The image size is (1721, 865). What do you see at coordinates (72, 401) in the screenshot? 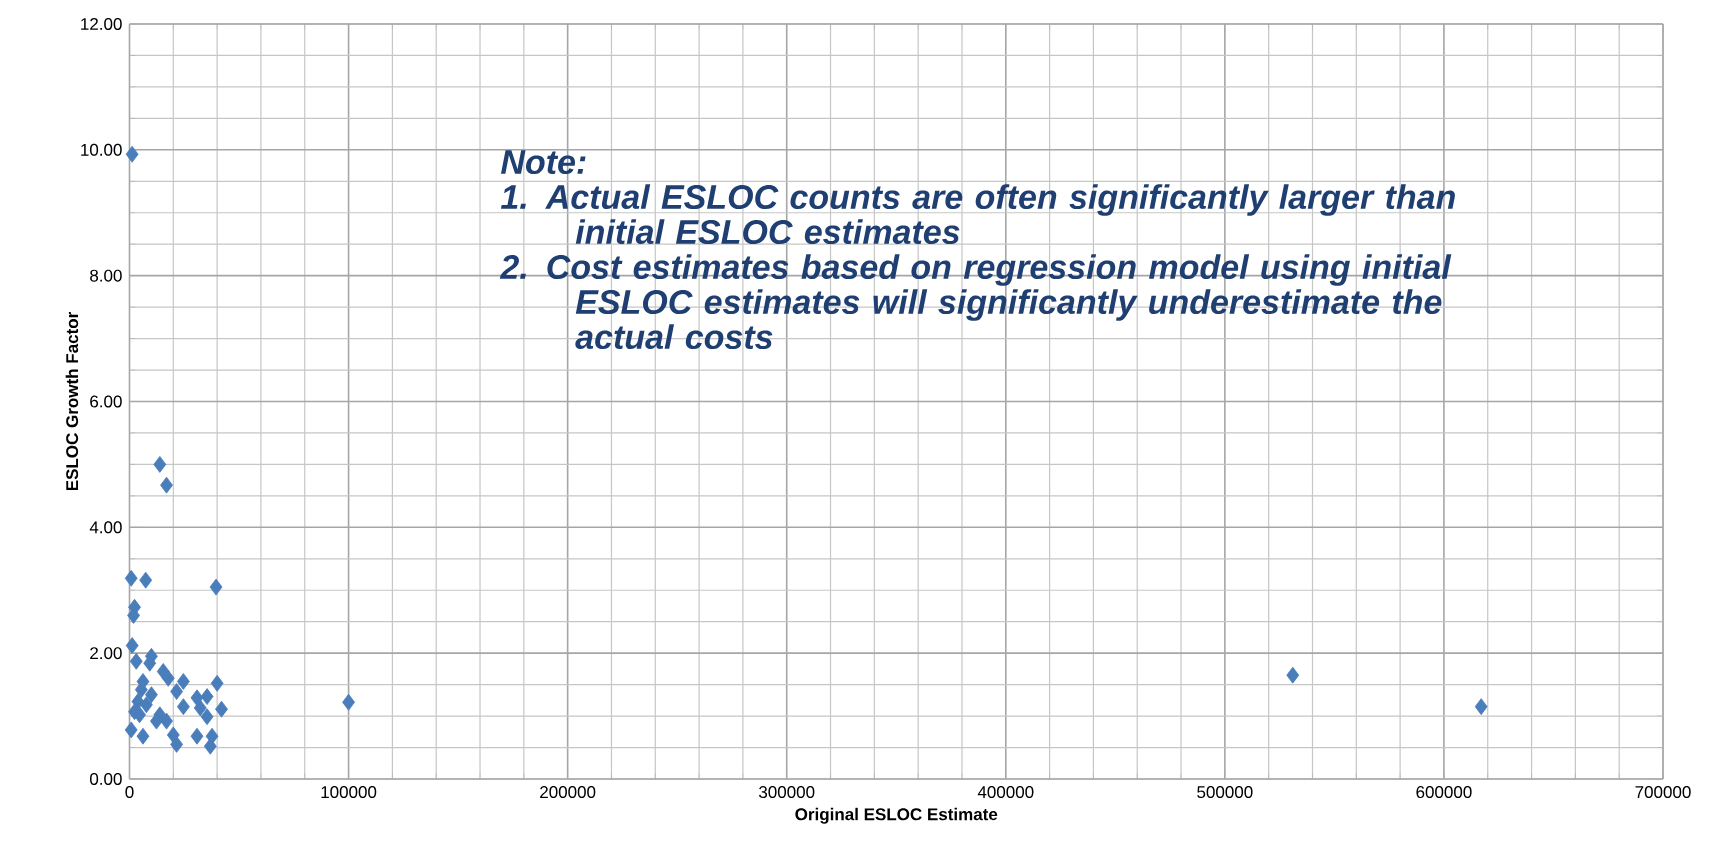
I see `y-axis-title: ESLOC Growth Factor` at bounding box center [72, 401].